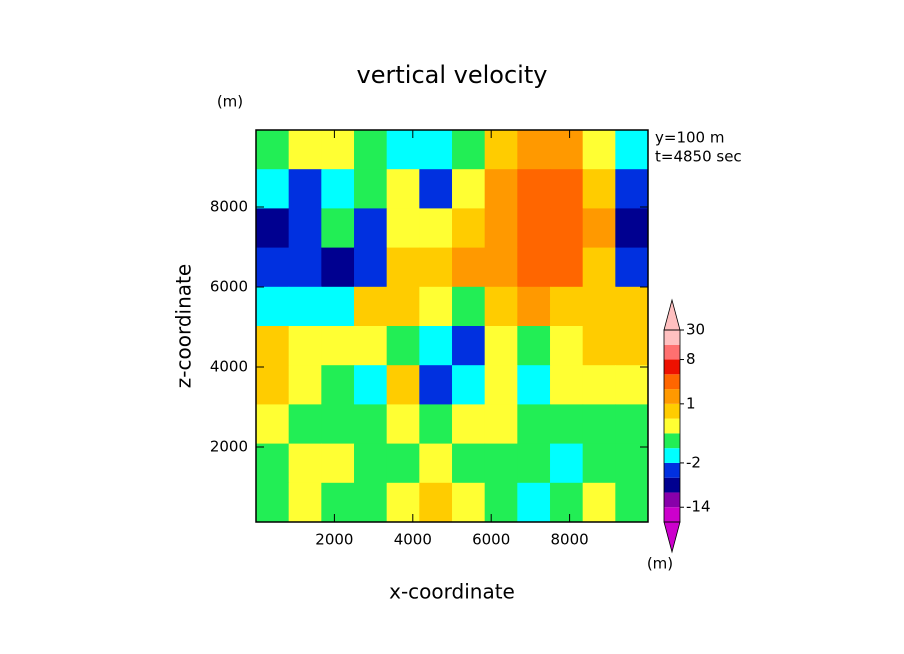  Describe the element at coordinates (691, 403) in the screenshot. I see `colorbar-tick-label: 1` at that location.